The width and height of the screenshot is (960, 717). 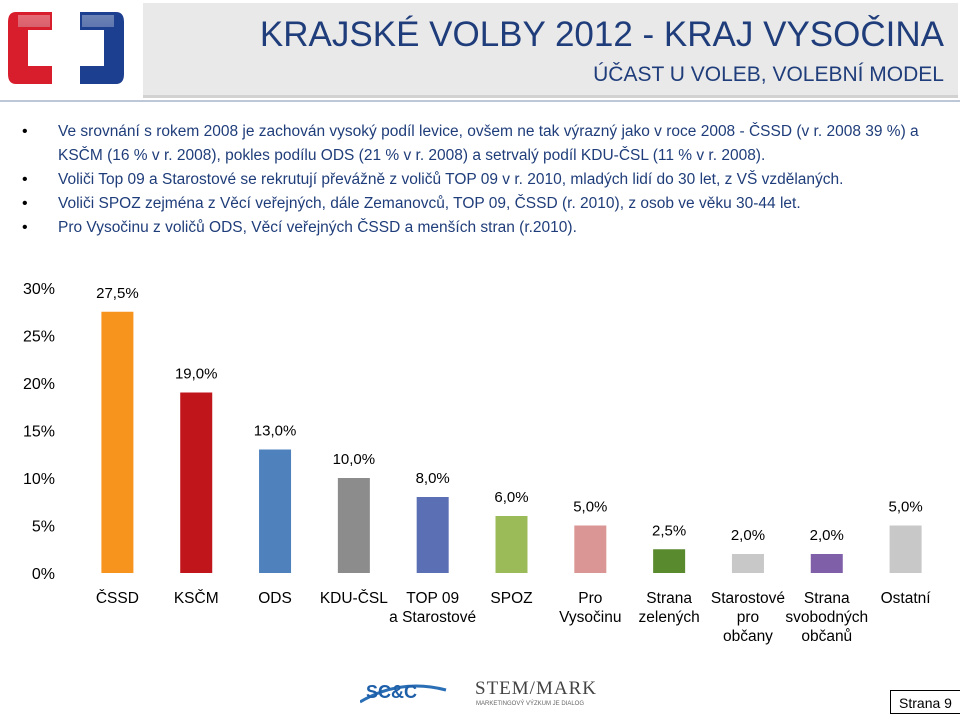 What do you see at coordinates (601, 34) in the screenshot?
I see `page-title: KRAJSKÉ VOLBY 2012 - KRAJ VYSOČINA` at bounding box center [601, 34].